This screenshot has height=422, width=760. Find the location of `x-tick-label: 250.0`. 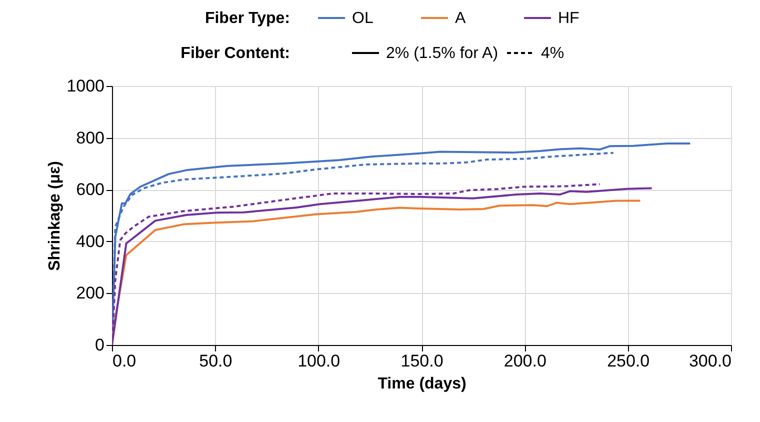

x-tick-label: 250.0 is located at coordinates (628, 361).